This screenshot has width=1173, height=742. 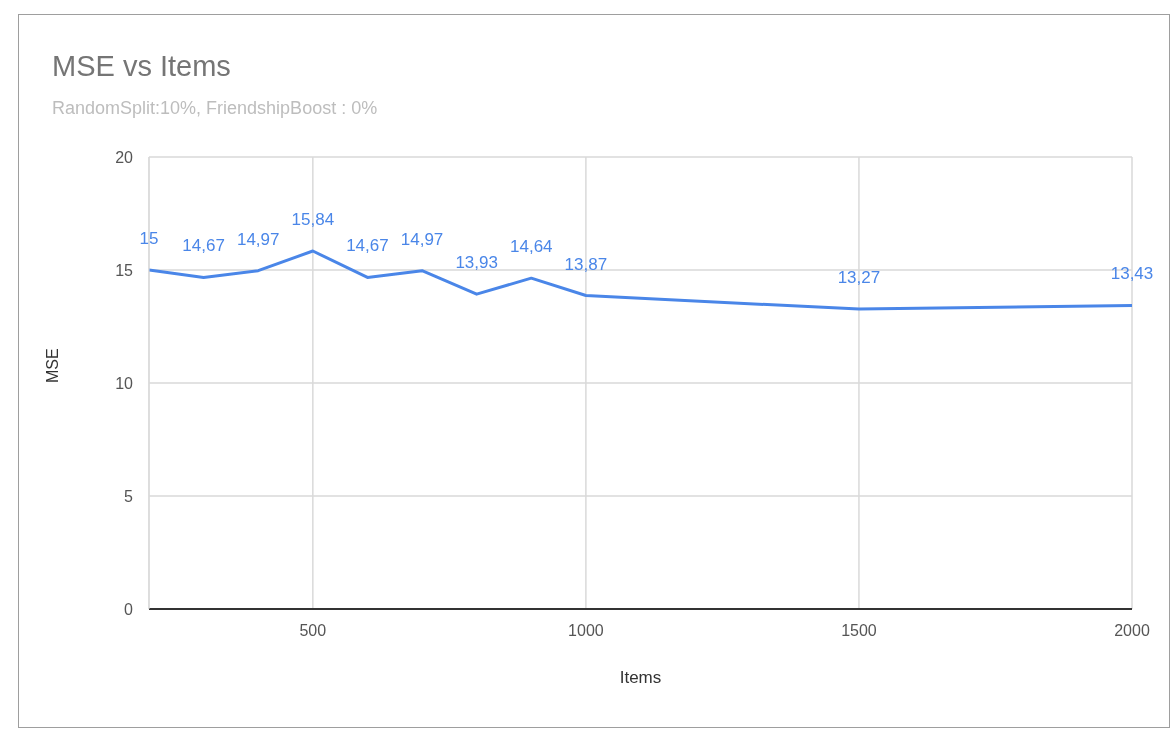 What do you see at coordinates (859, 631) in the screenshot?
I see `x-tick-label: 1500` at bounding box center [859, 631].